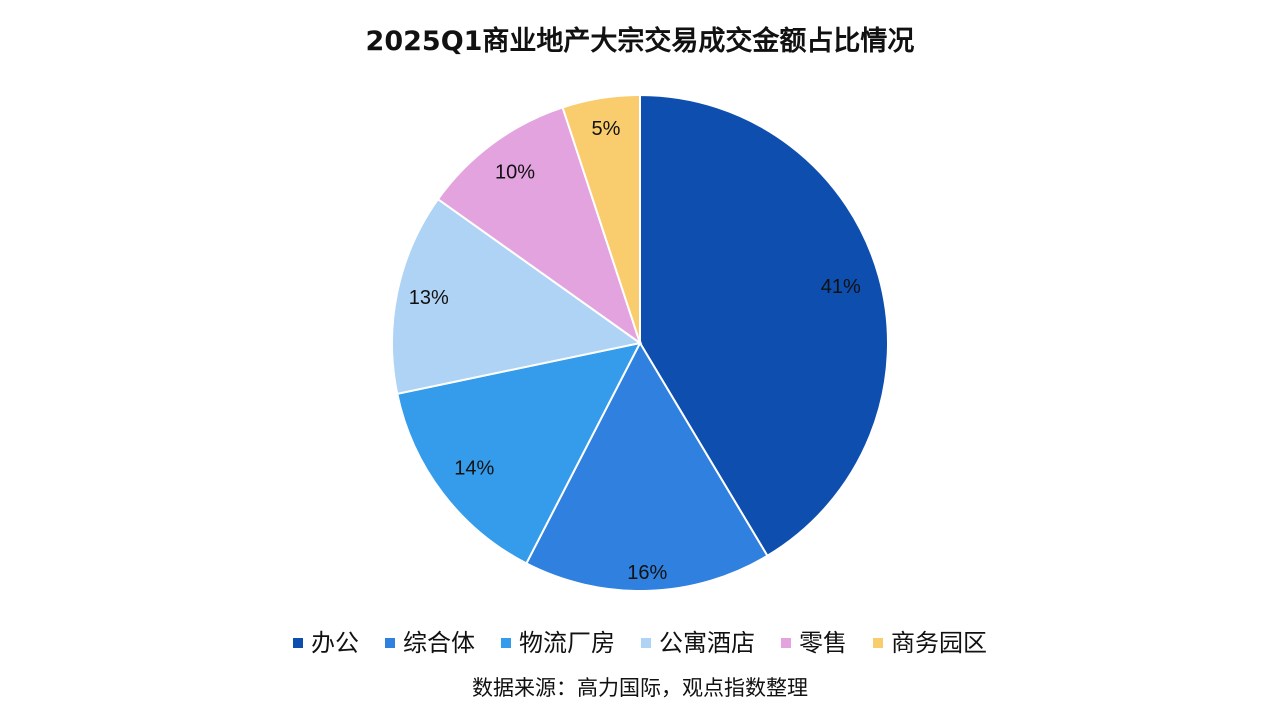 Image resolution: width=1280 pixels, height=720 pixels. Describe the element at coordinates (567, 643) in the screenshot. I see `legend-label: 物流厂房` at that location.